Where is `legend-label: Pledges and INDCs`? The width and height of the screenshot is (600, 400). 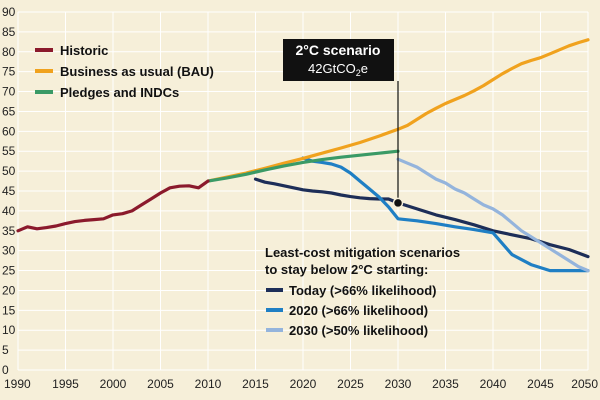
legend-label: Pledges and INDCs is located at coordinates (119, 92).